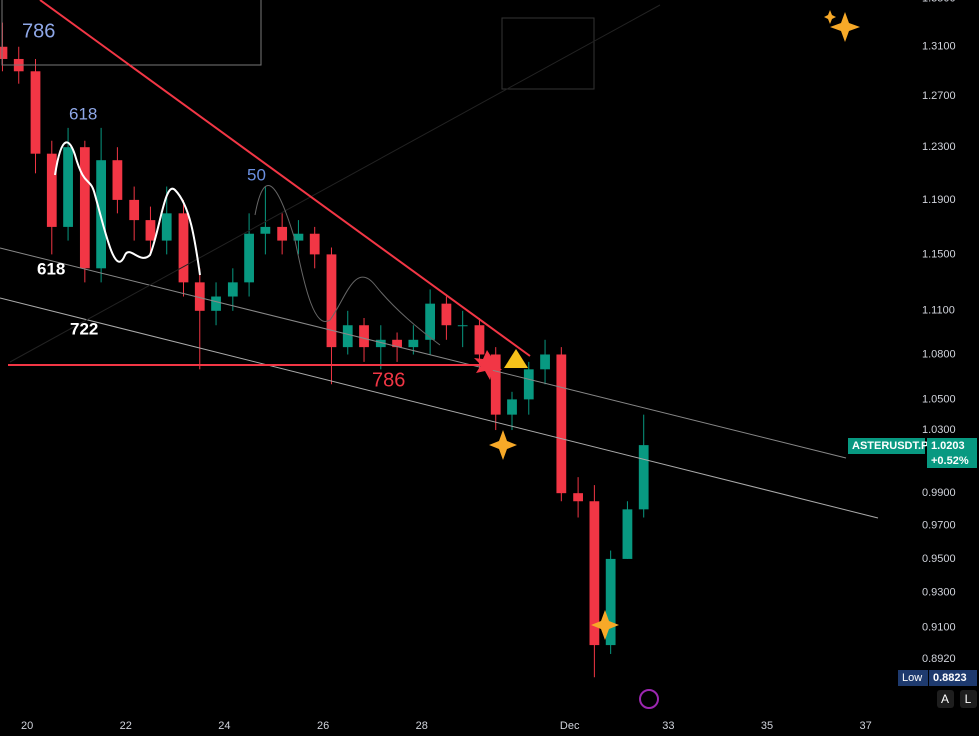  What do you see at coordinates (939, 96) in the screenshot?
I see `y-tick-label: 1.2700` at bounding box center [939, 96].